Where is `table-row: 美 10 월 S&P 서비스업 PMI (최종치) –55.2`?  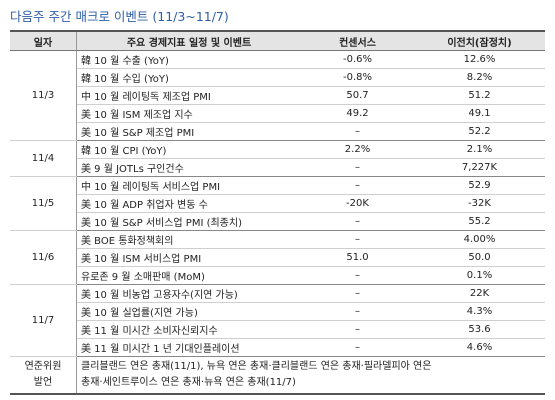
table-row: 美 10 월 S&P 서비스업 PMI (최종치) –55.2 is located at coordinates (277, 221).